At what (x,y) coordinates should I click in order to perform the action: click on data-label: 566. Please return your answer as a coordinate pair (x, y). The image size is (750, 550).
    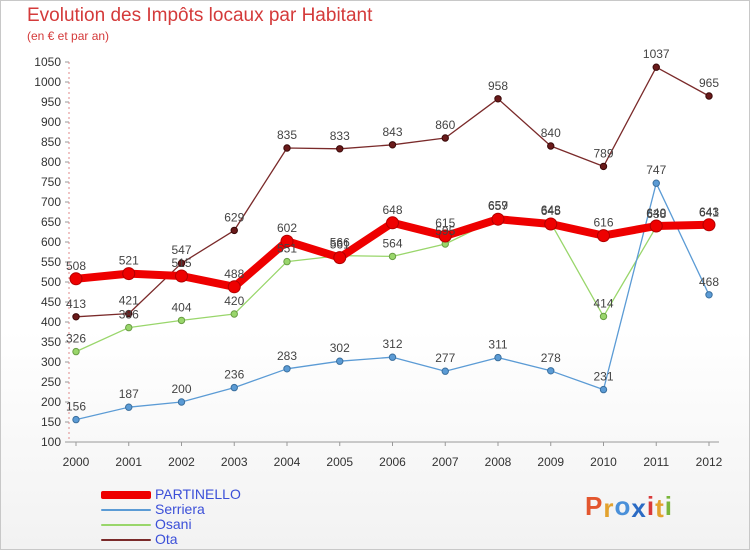
    Looking at the image, I should click on (340, 243).